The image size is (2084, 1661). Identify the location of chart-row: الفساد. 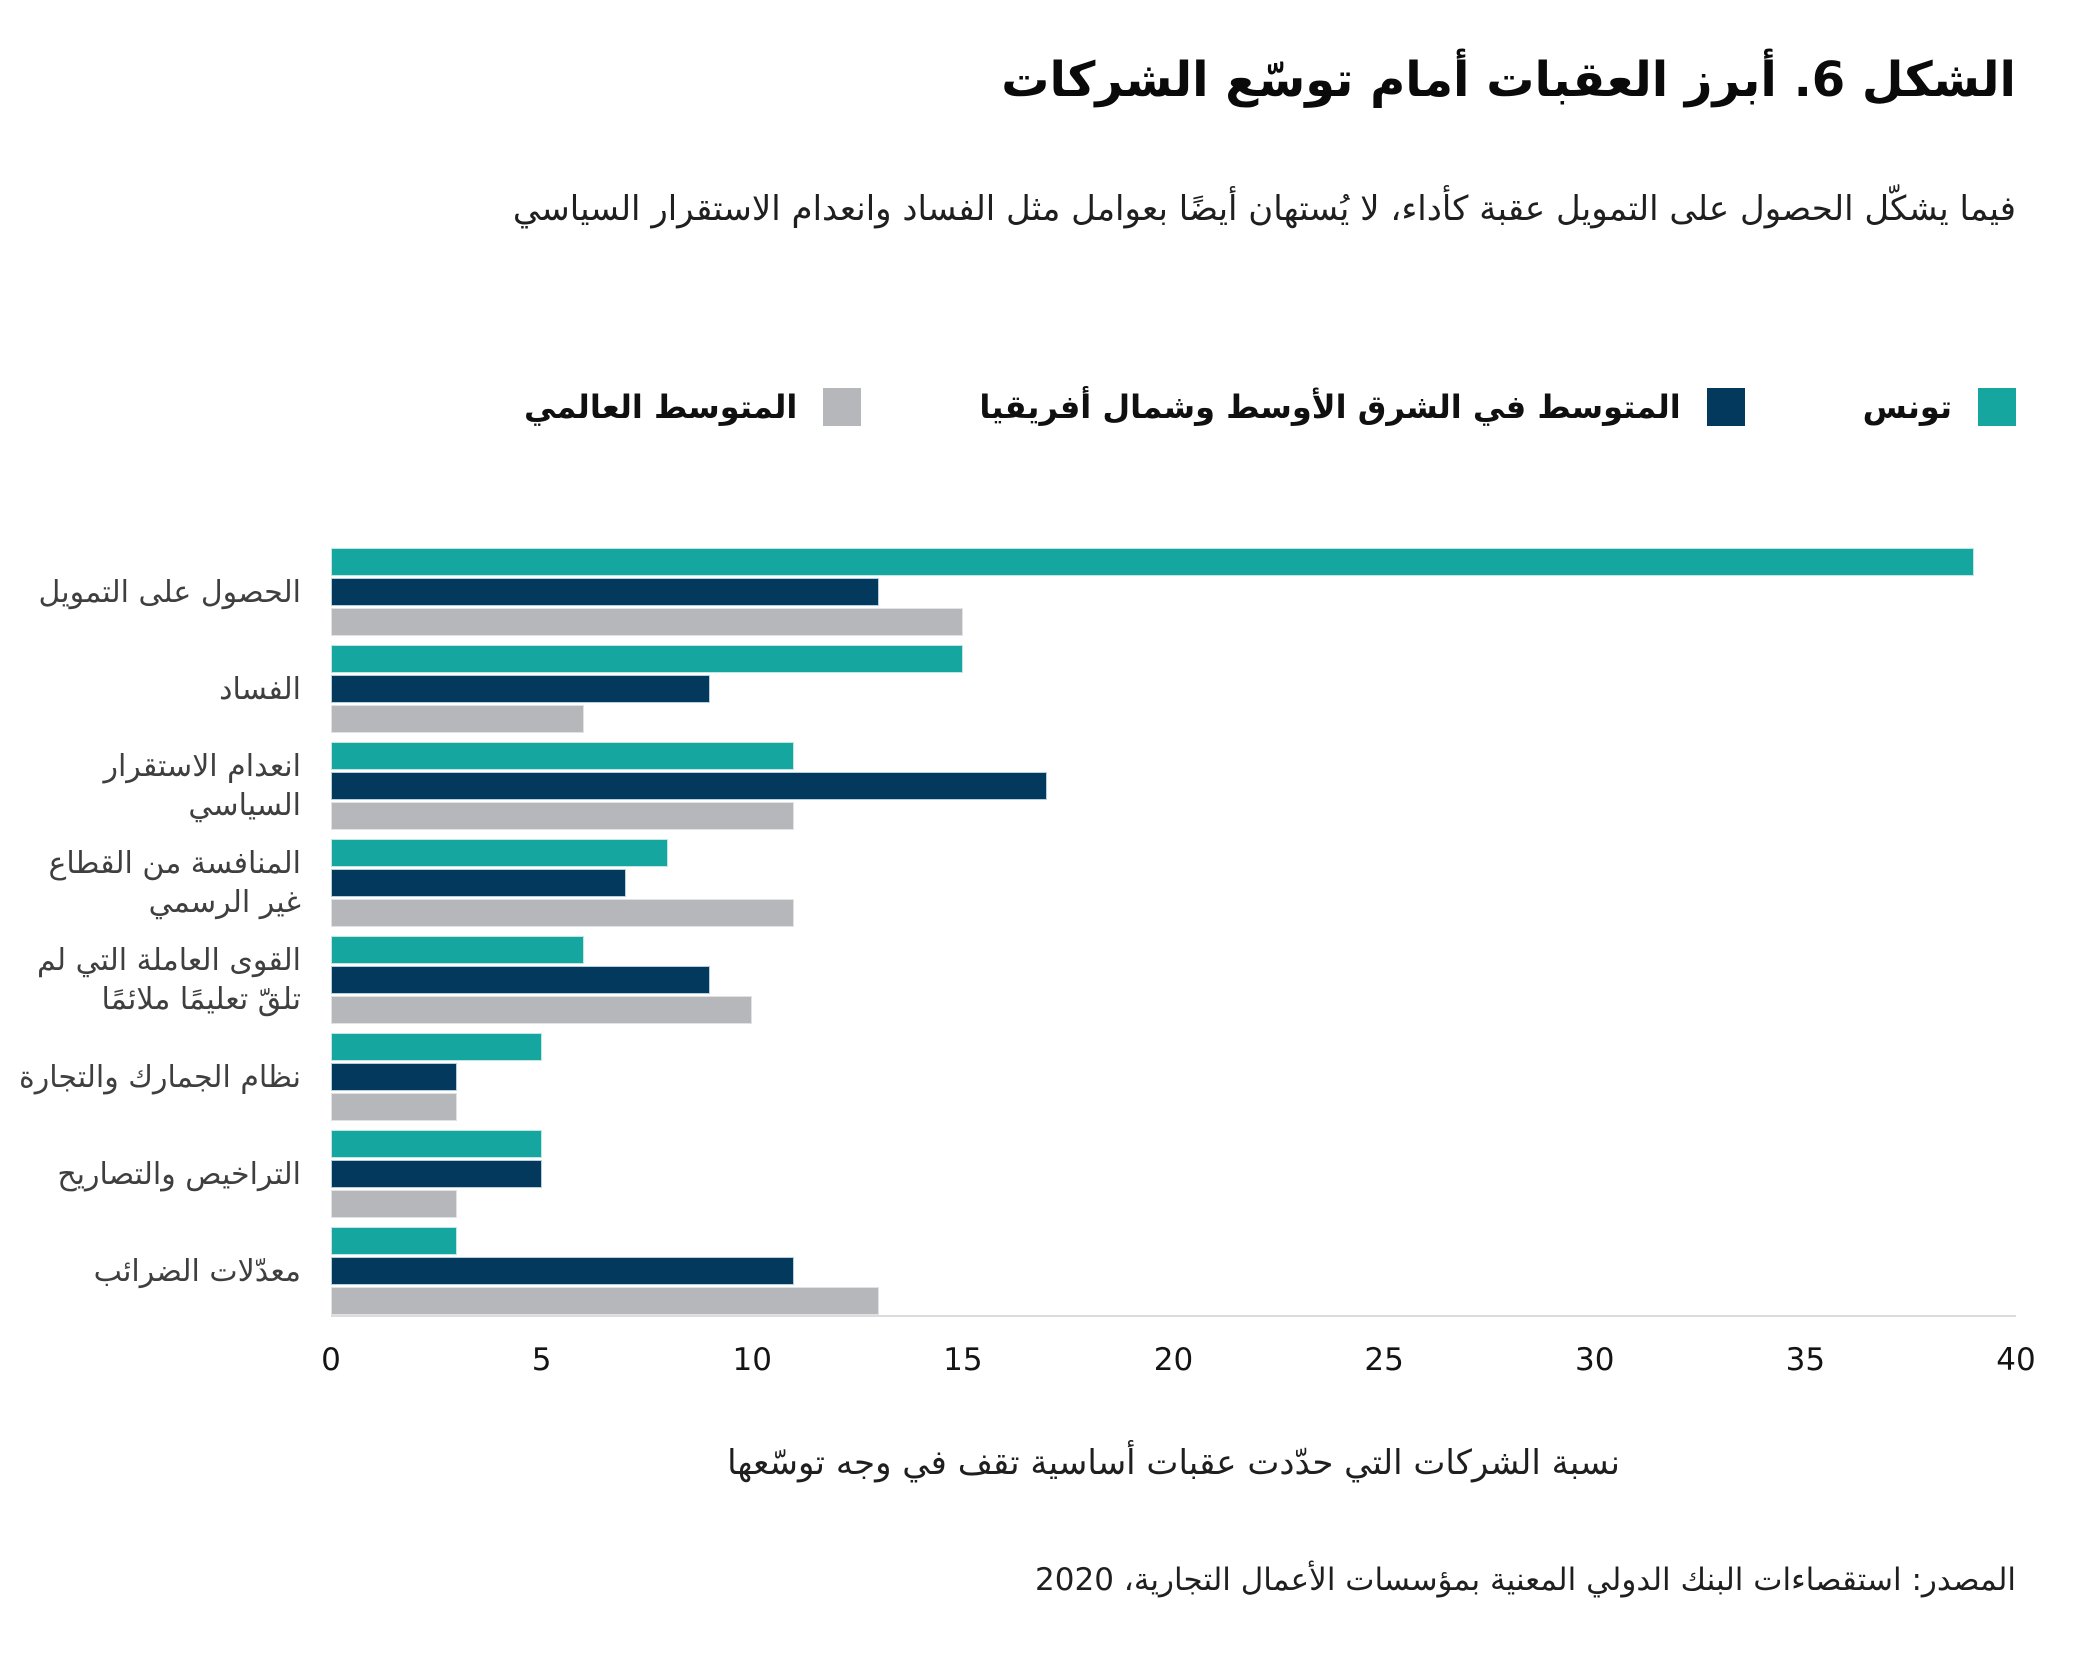
(1008, 689).